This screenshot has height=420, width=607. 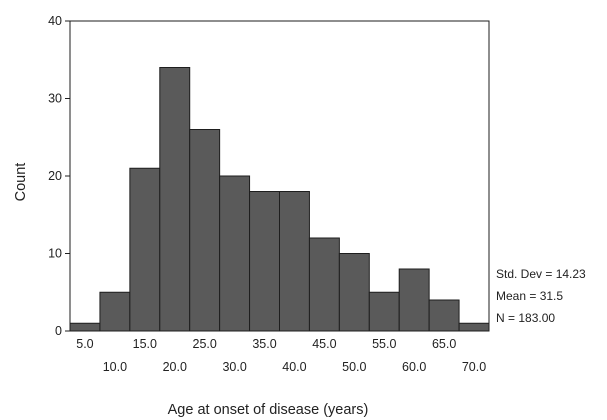 I want to click on x-tick-label: 60.0, so click(x=414, y=367).